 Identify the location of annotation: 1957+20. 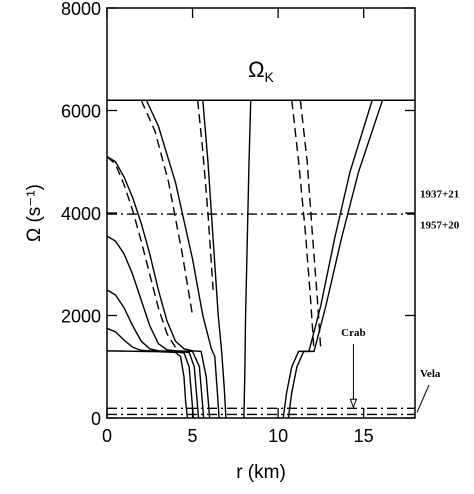
(440, 225).